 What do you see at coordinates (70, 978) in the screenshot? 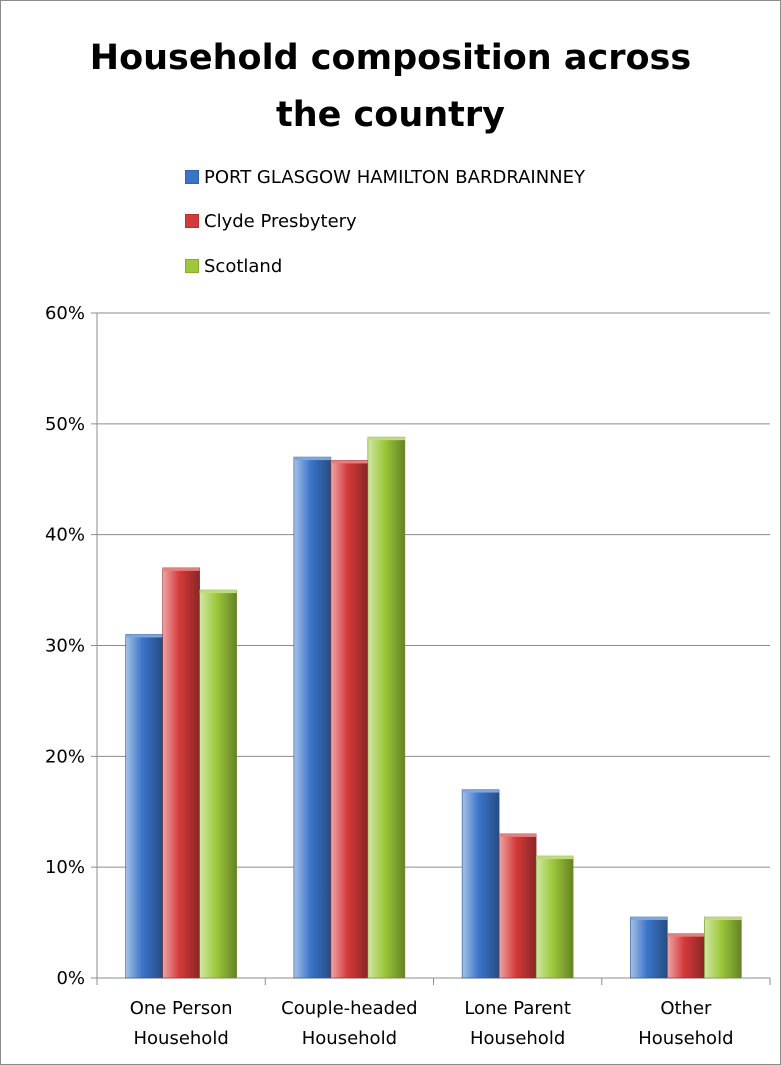
I see `y-tick-label: 0%` at bounding box center [70, 978].